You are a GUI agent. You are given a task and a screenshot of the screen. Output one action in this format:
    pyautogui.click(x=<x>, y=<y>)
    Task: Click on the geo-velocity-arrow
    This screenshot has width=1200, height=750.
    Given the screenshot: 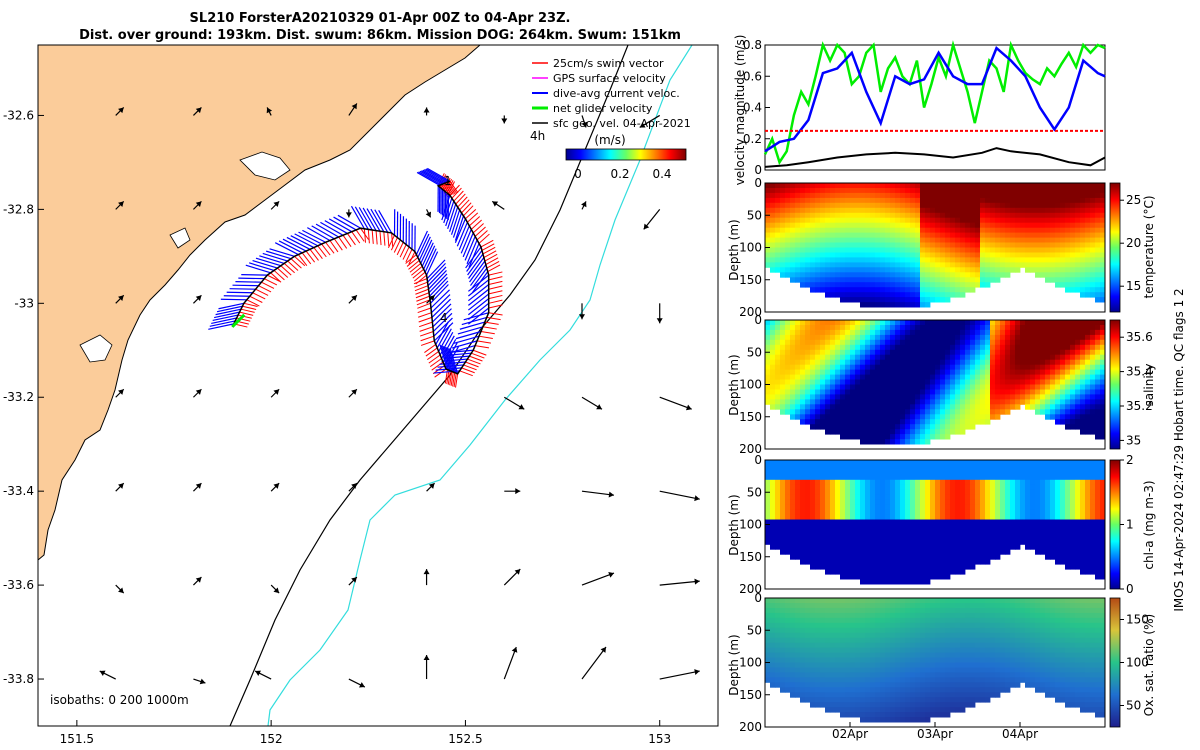 What is the action you would take?
    pyautogui.click(x=120, y=111)
    